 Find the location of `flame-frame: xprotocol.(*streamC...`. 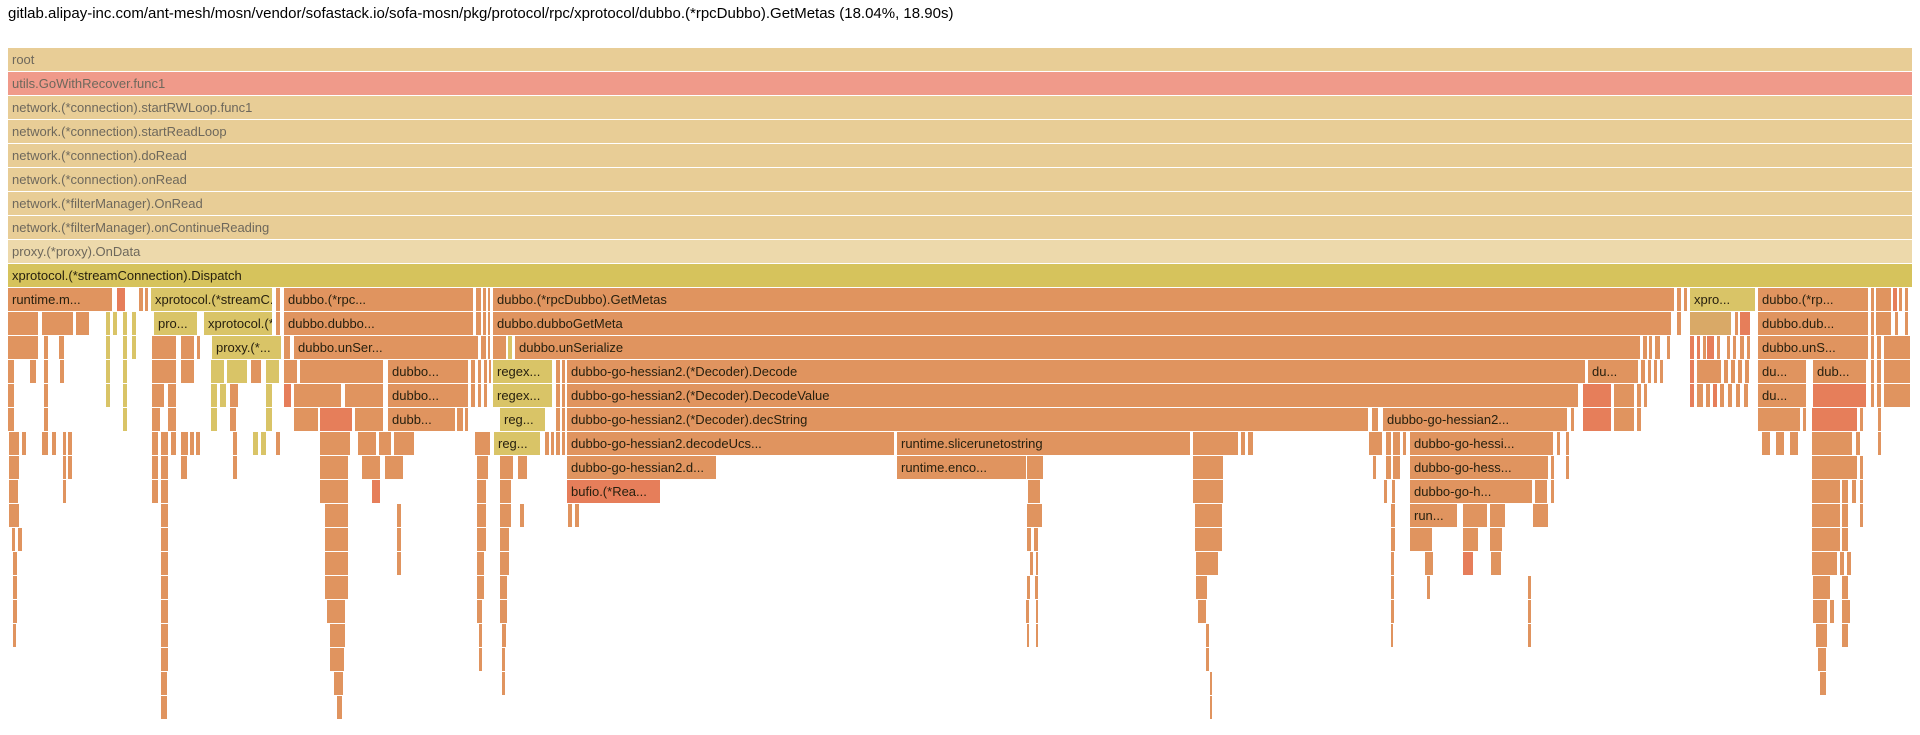

flame-frame: xprotocol.(*streamC... is located at coordinates (211, 299).